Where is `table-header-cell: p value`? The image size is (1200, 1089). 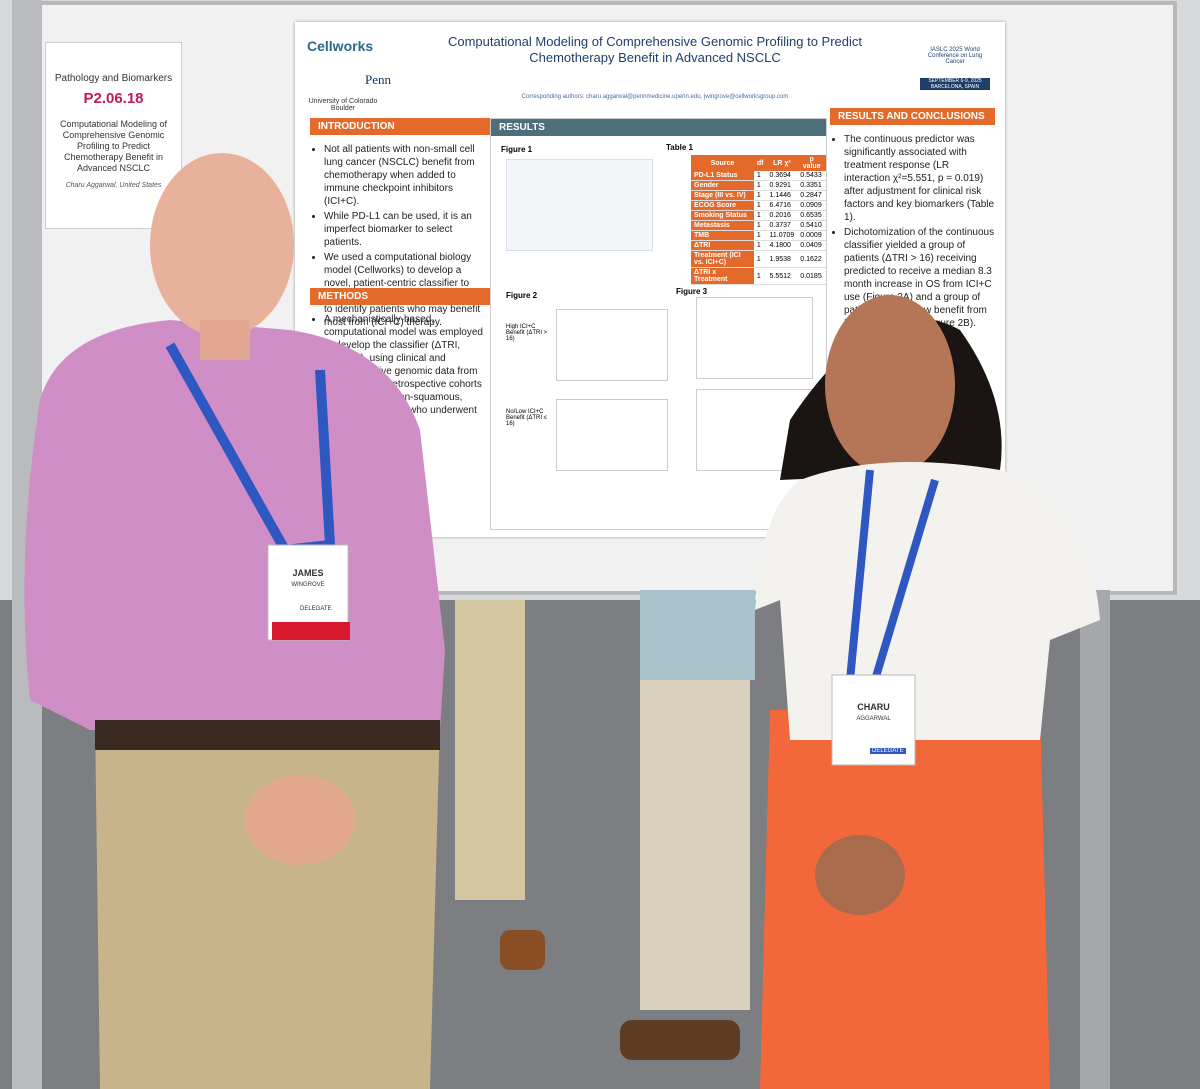
table-header-cell: p value is located at coordinates (811, 163).